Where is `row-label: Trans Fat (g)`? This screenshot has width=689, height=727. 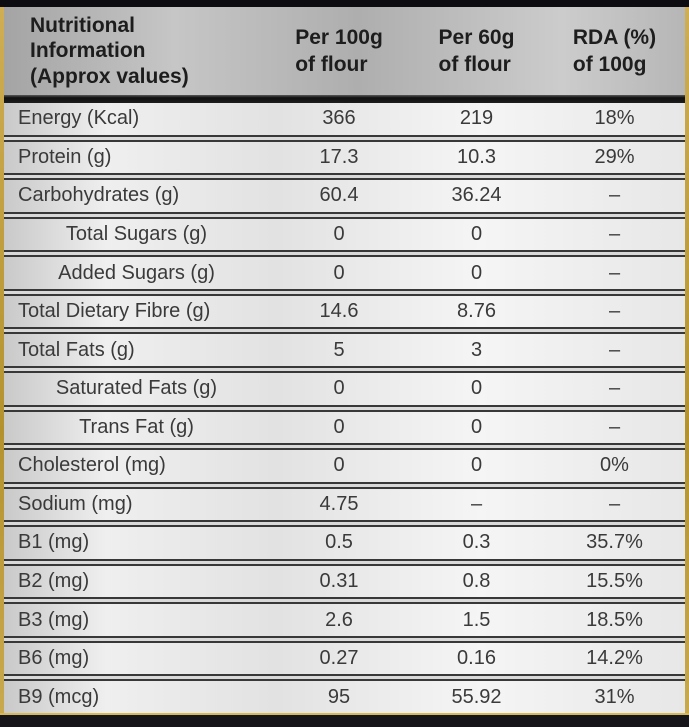 row-label: Trans Fat (g) is located at coordinates (136, 426).